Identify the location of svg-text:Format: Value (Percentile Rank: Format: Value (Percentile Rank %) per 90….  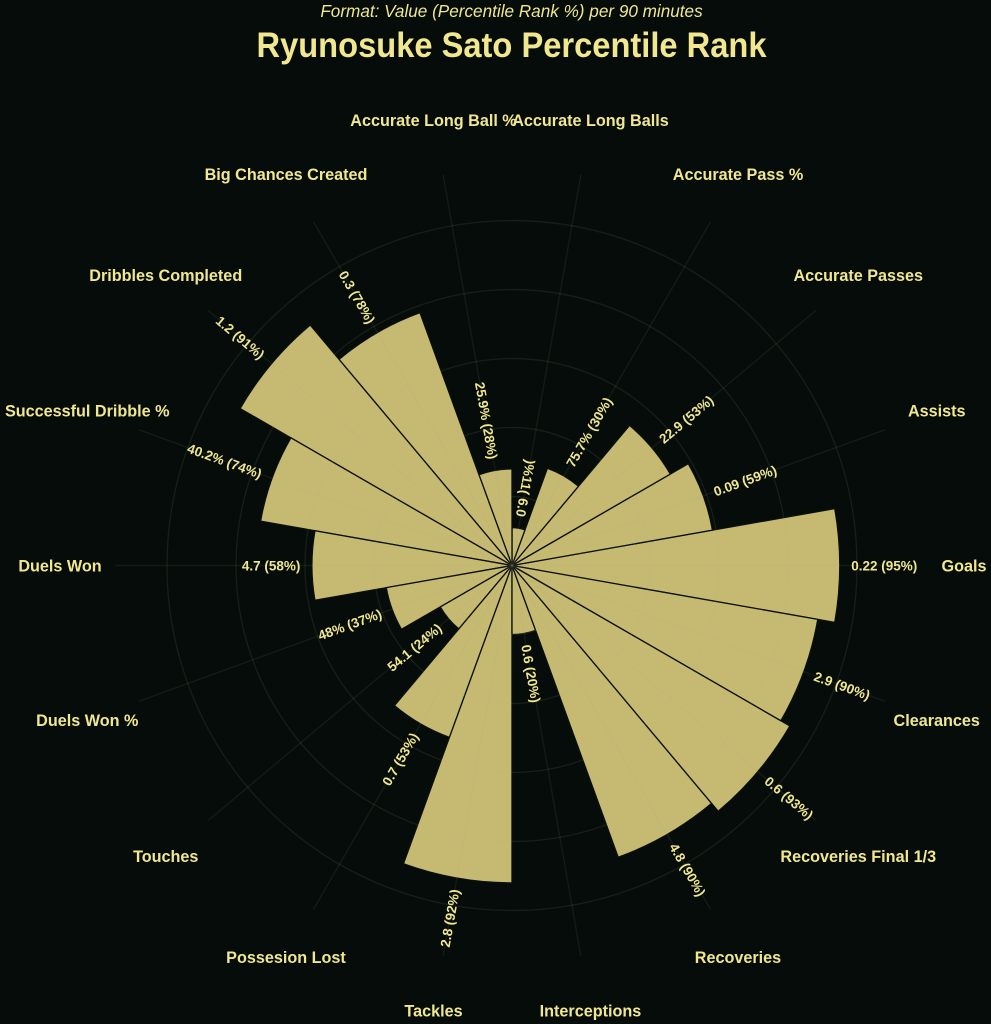
(511, 11).